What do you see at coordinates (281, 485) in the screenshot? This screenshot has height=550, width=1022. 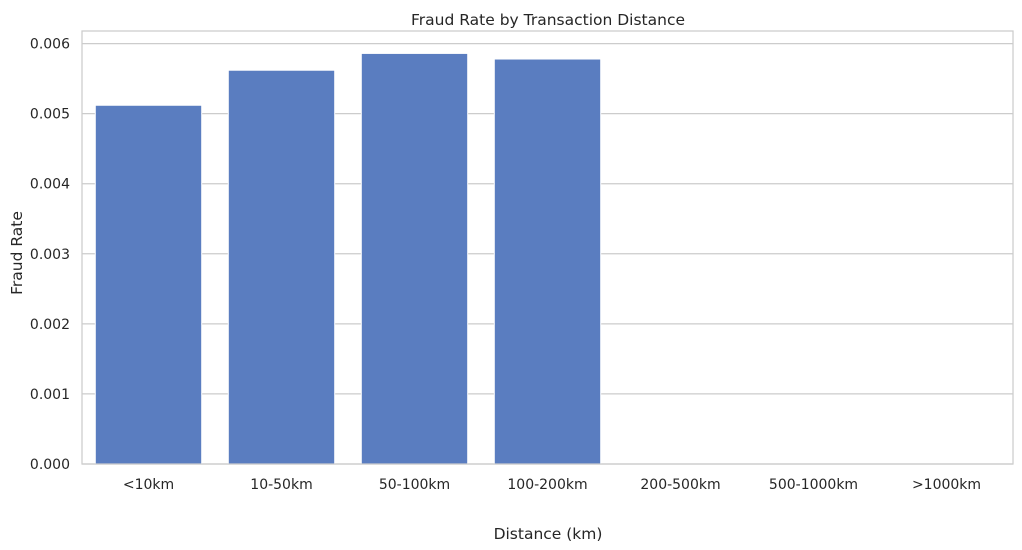 I see `x-tick-label: 10-50km` at bounding box center [281, 485].